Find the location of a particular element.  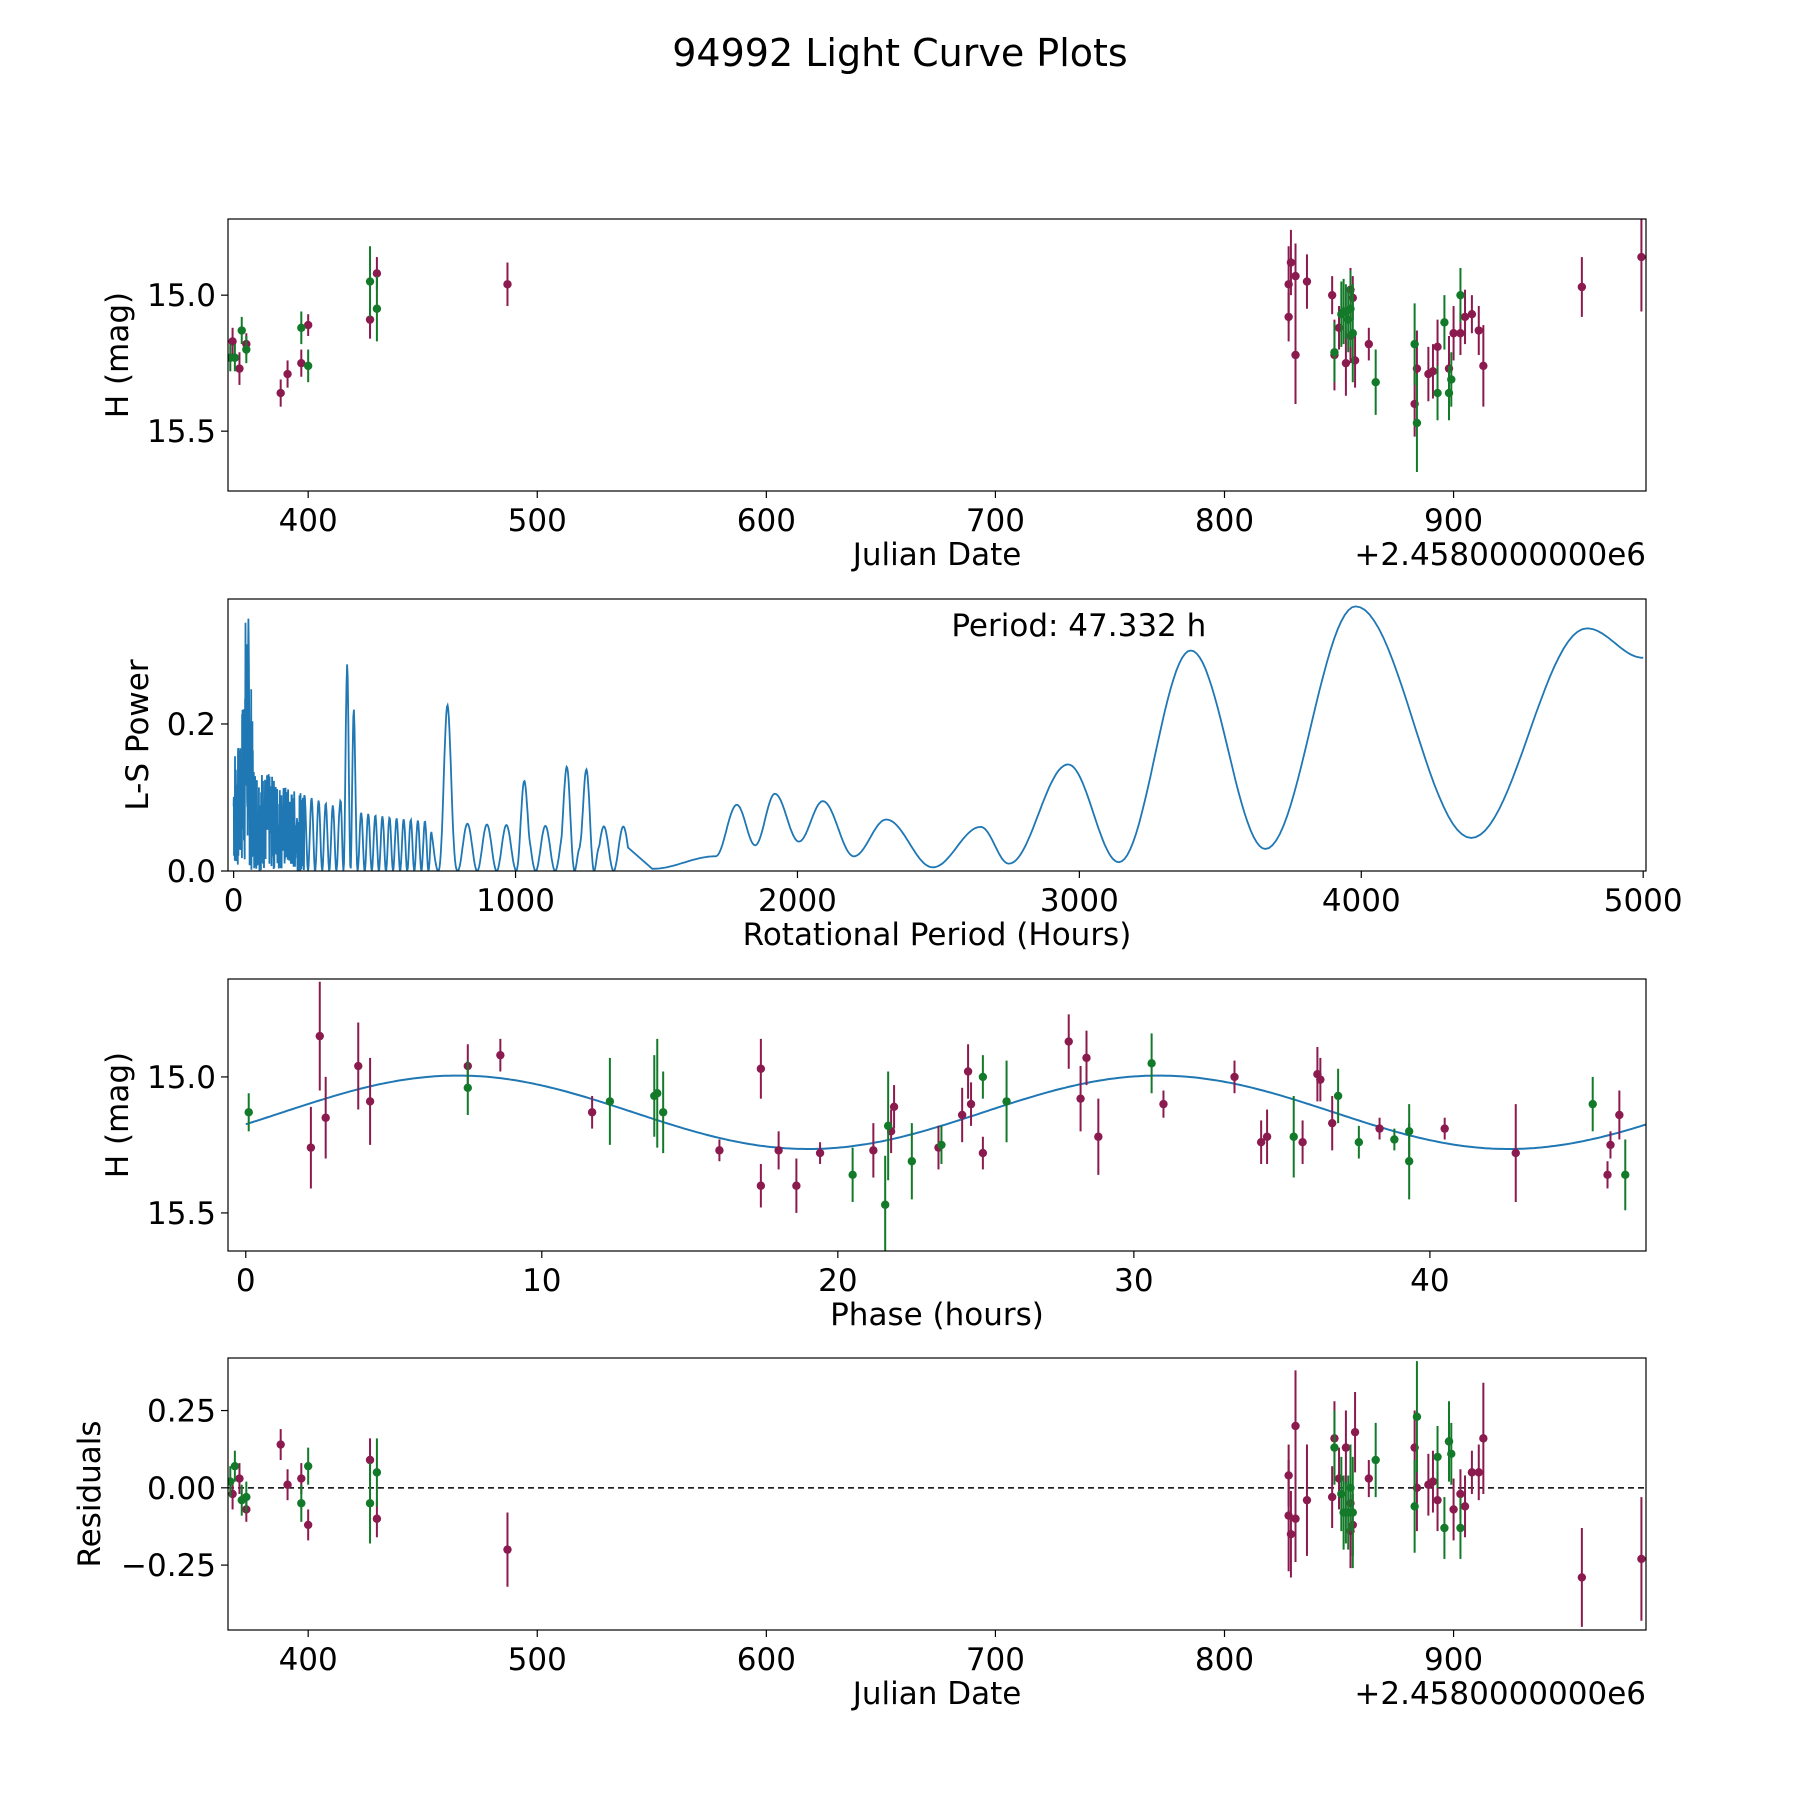

x-axis-label: Phase (hours) is located at coordinates (937, 1315).